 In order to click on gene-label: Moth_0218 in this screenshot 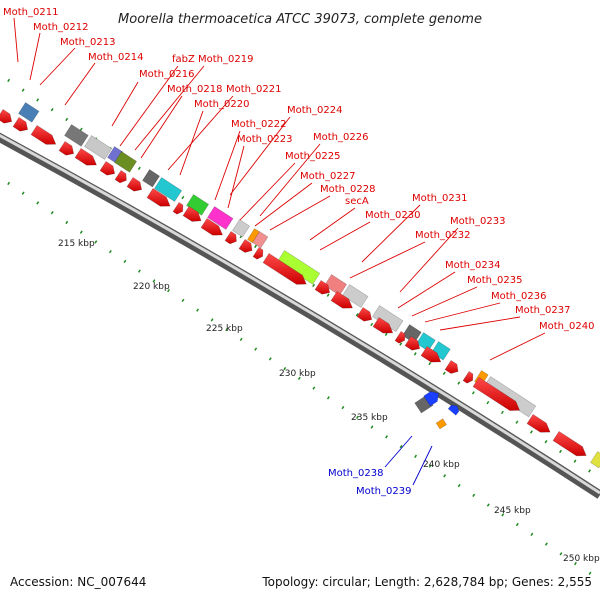, I will do `click(194, 89)`.